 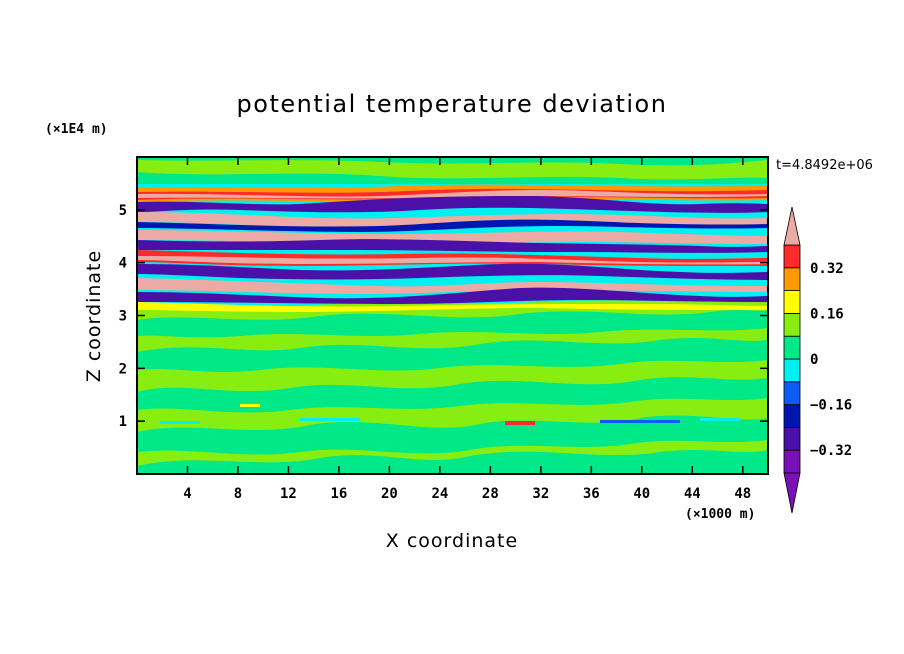 I want to click on x-tick-label: 16, so click(x=338, y=494).